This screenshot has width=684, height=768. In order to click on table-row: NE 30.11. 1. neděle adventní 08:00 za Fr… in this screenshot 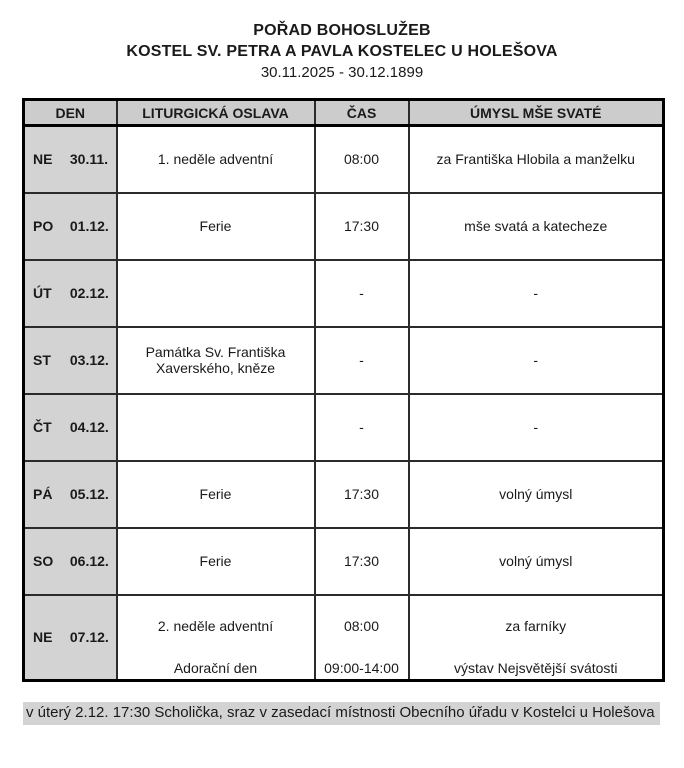, I will do `click(343, 159)`.